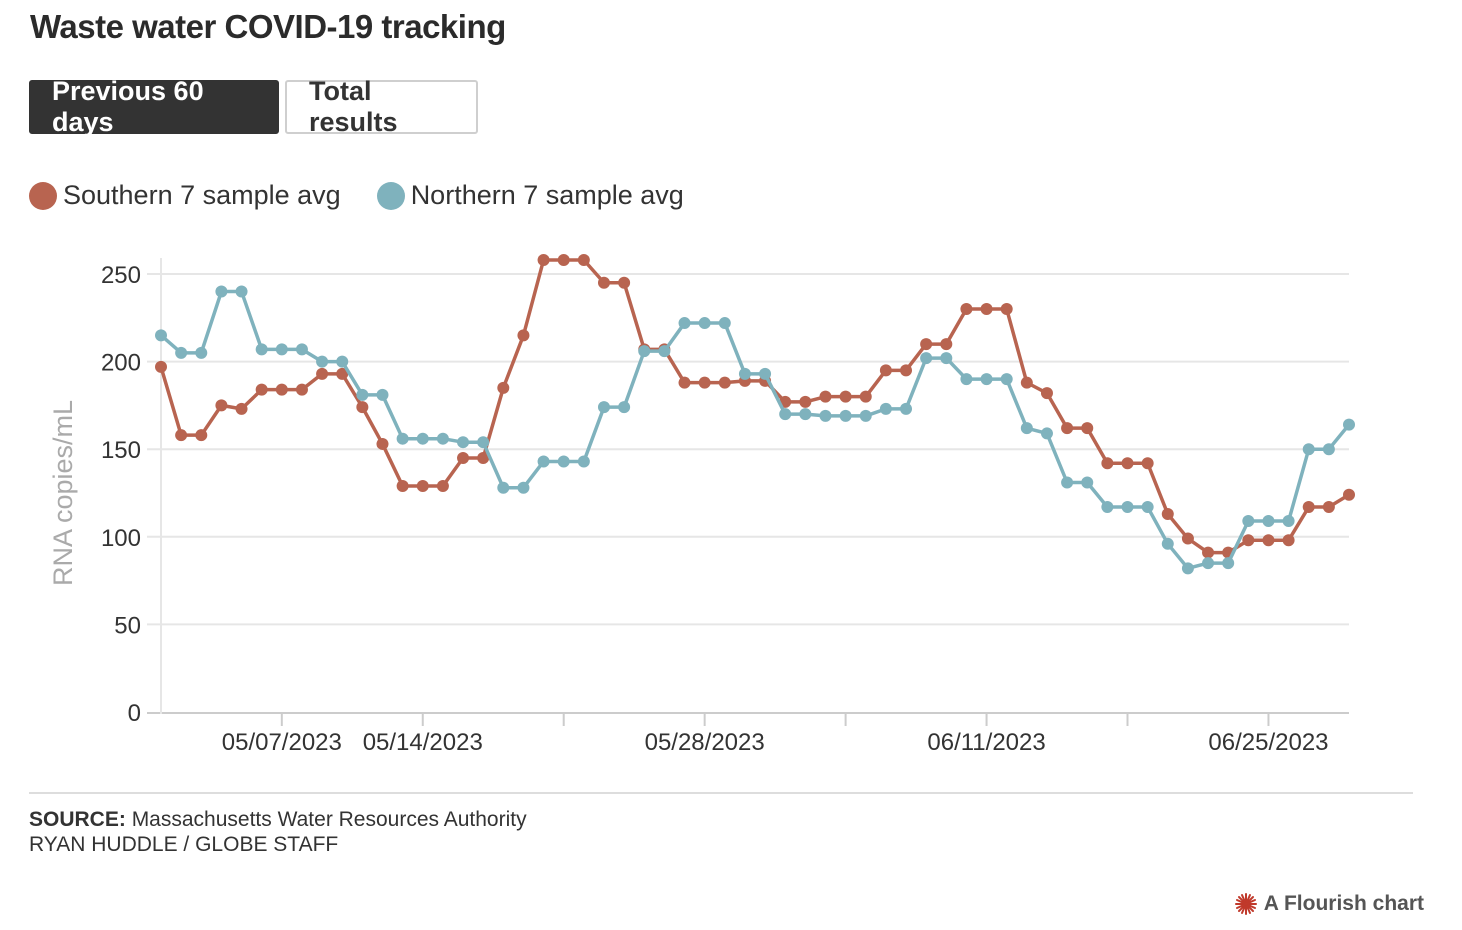  What do you see at coordinates (329, 819) in the screenshot?
I see `source-text: Massachusetts Water Resources Authority` at bounding box center [329, 819].